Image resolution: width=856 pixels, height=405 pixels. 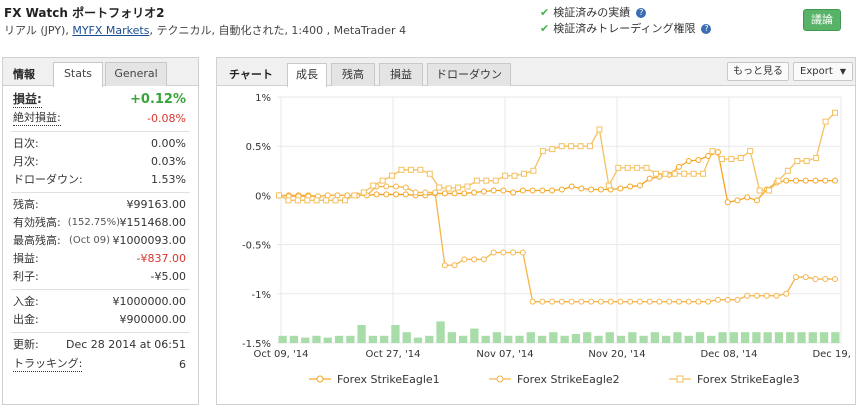 I want to click on legend-label: Forex StrikeEagle3, so click(x=748, y=379).